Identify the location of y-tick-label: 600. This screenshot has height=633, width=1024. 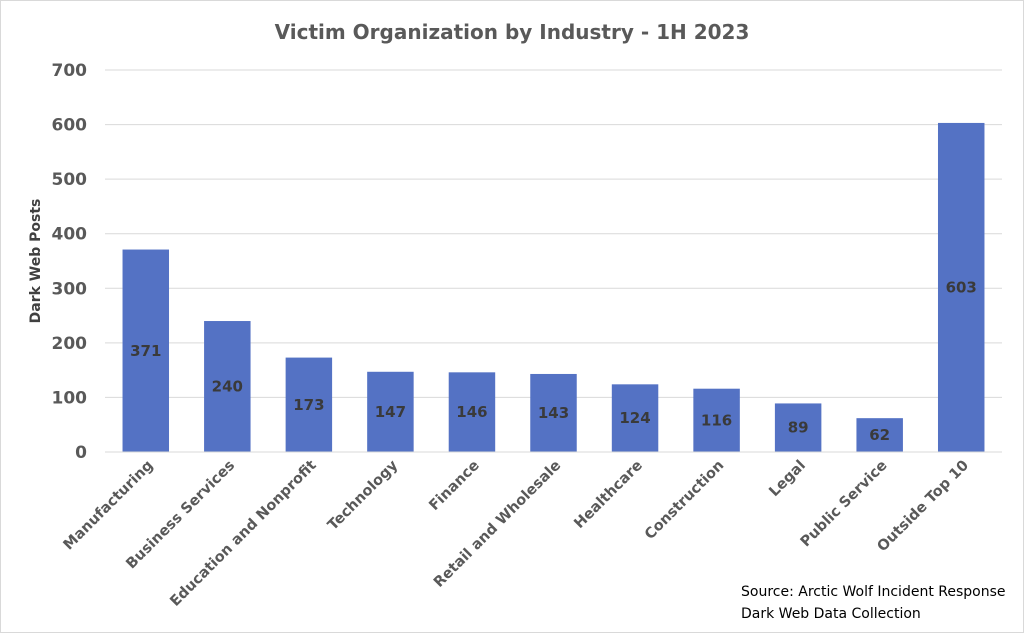
(70, 126).